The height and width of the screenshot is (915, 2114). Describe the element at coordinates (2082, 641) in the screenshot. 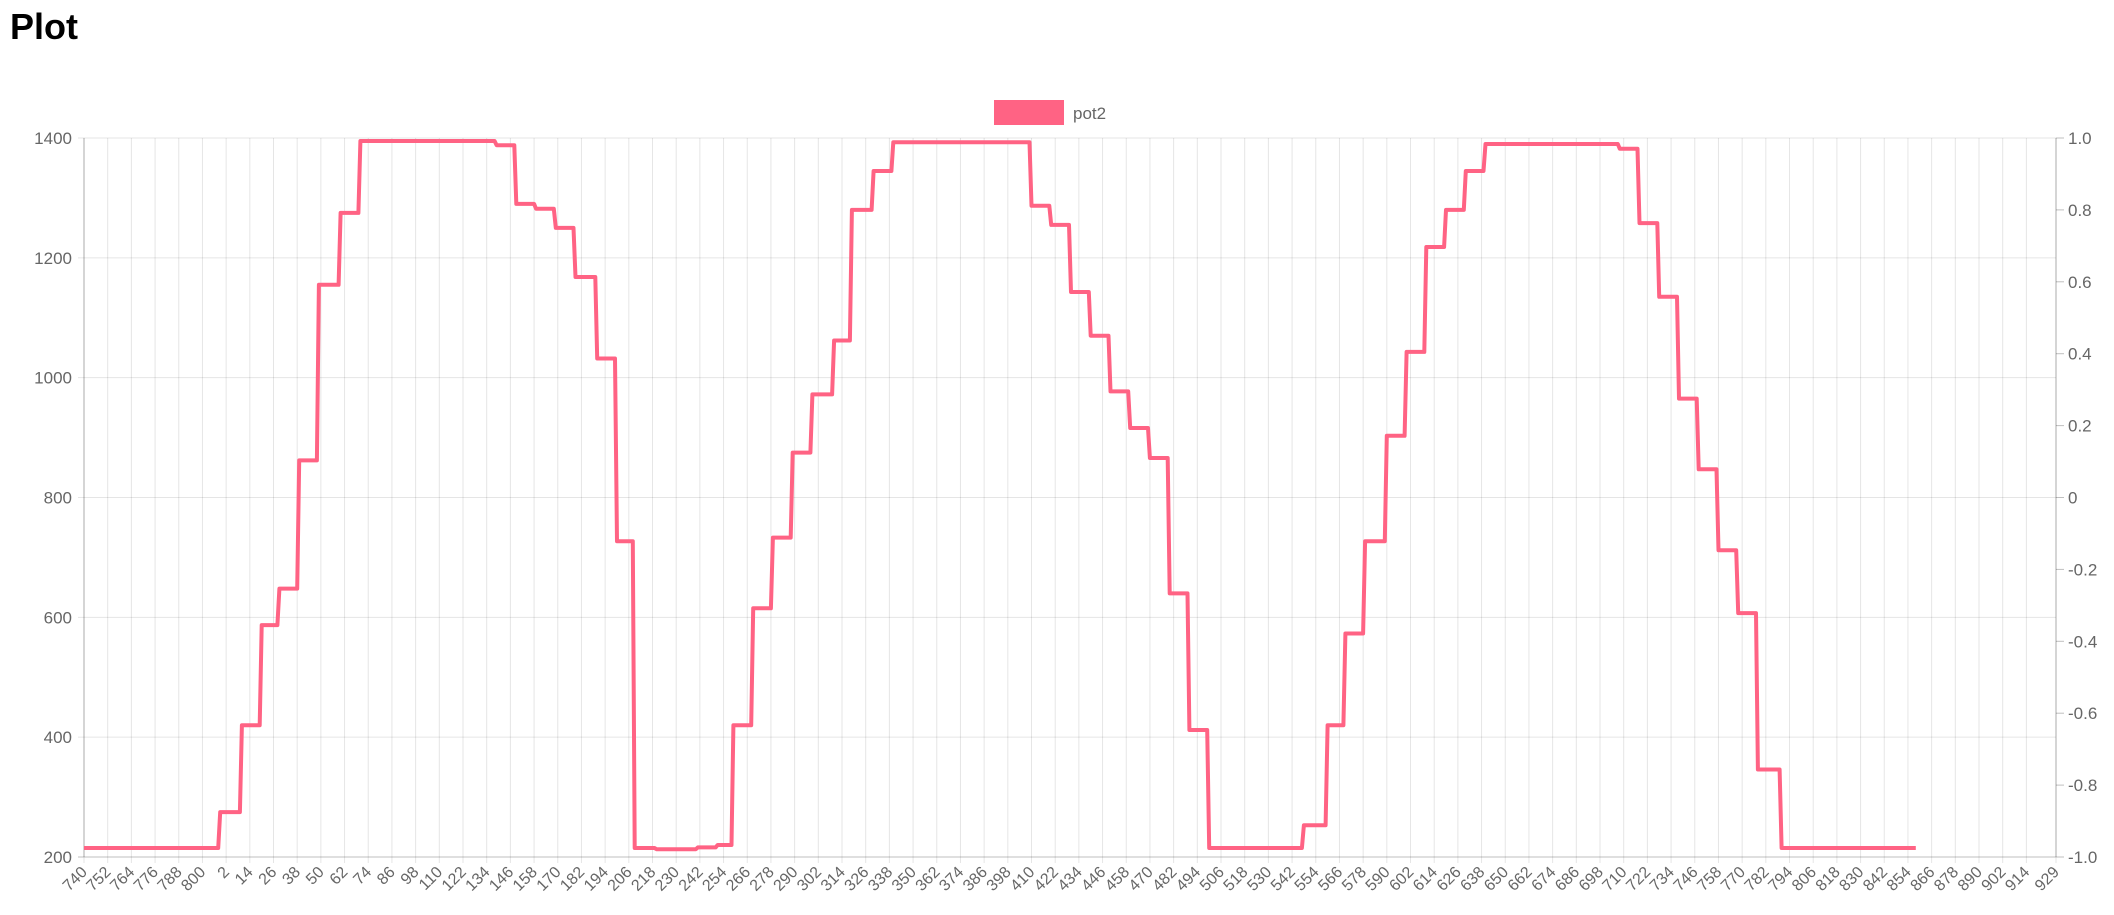

I see `y-right-tick-label: -0.4` at that location.